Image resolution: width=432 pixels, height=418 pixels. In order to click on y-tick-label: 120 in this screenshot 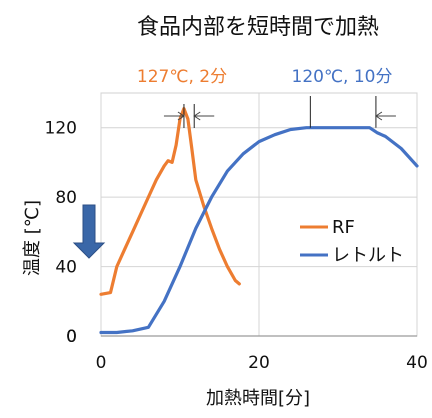, I will do `click(61, 129)`.